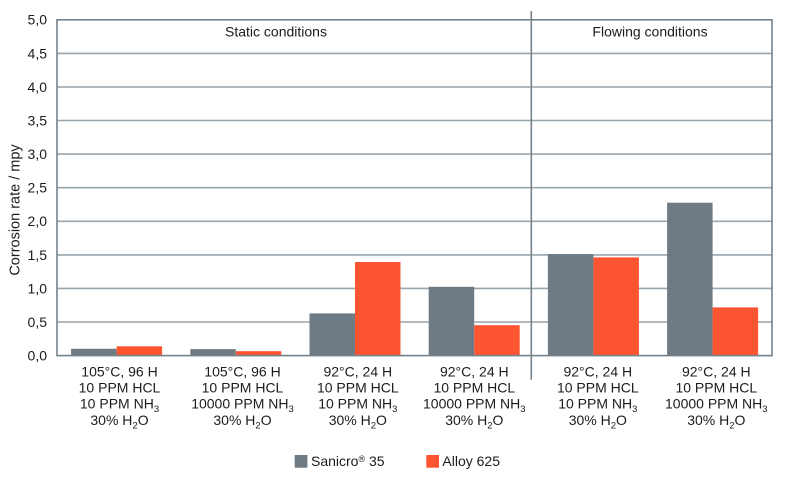 The image size is (800, 484). Describe the element at coordinates (16, 210) in the screenshot. I see `svg-text: Corrosion rate / mpy` at that location.